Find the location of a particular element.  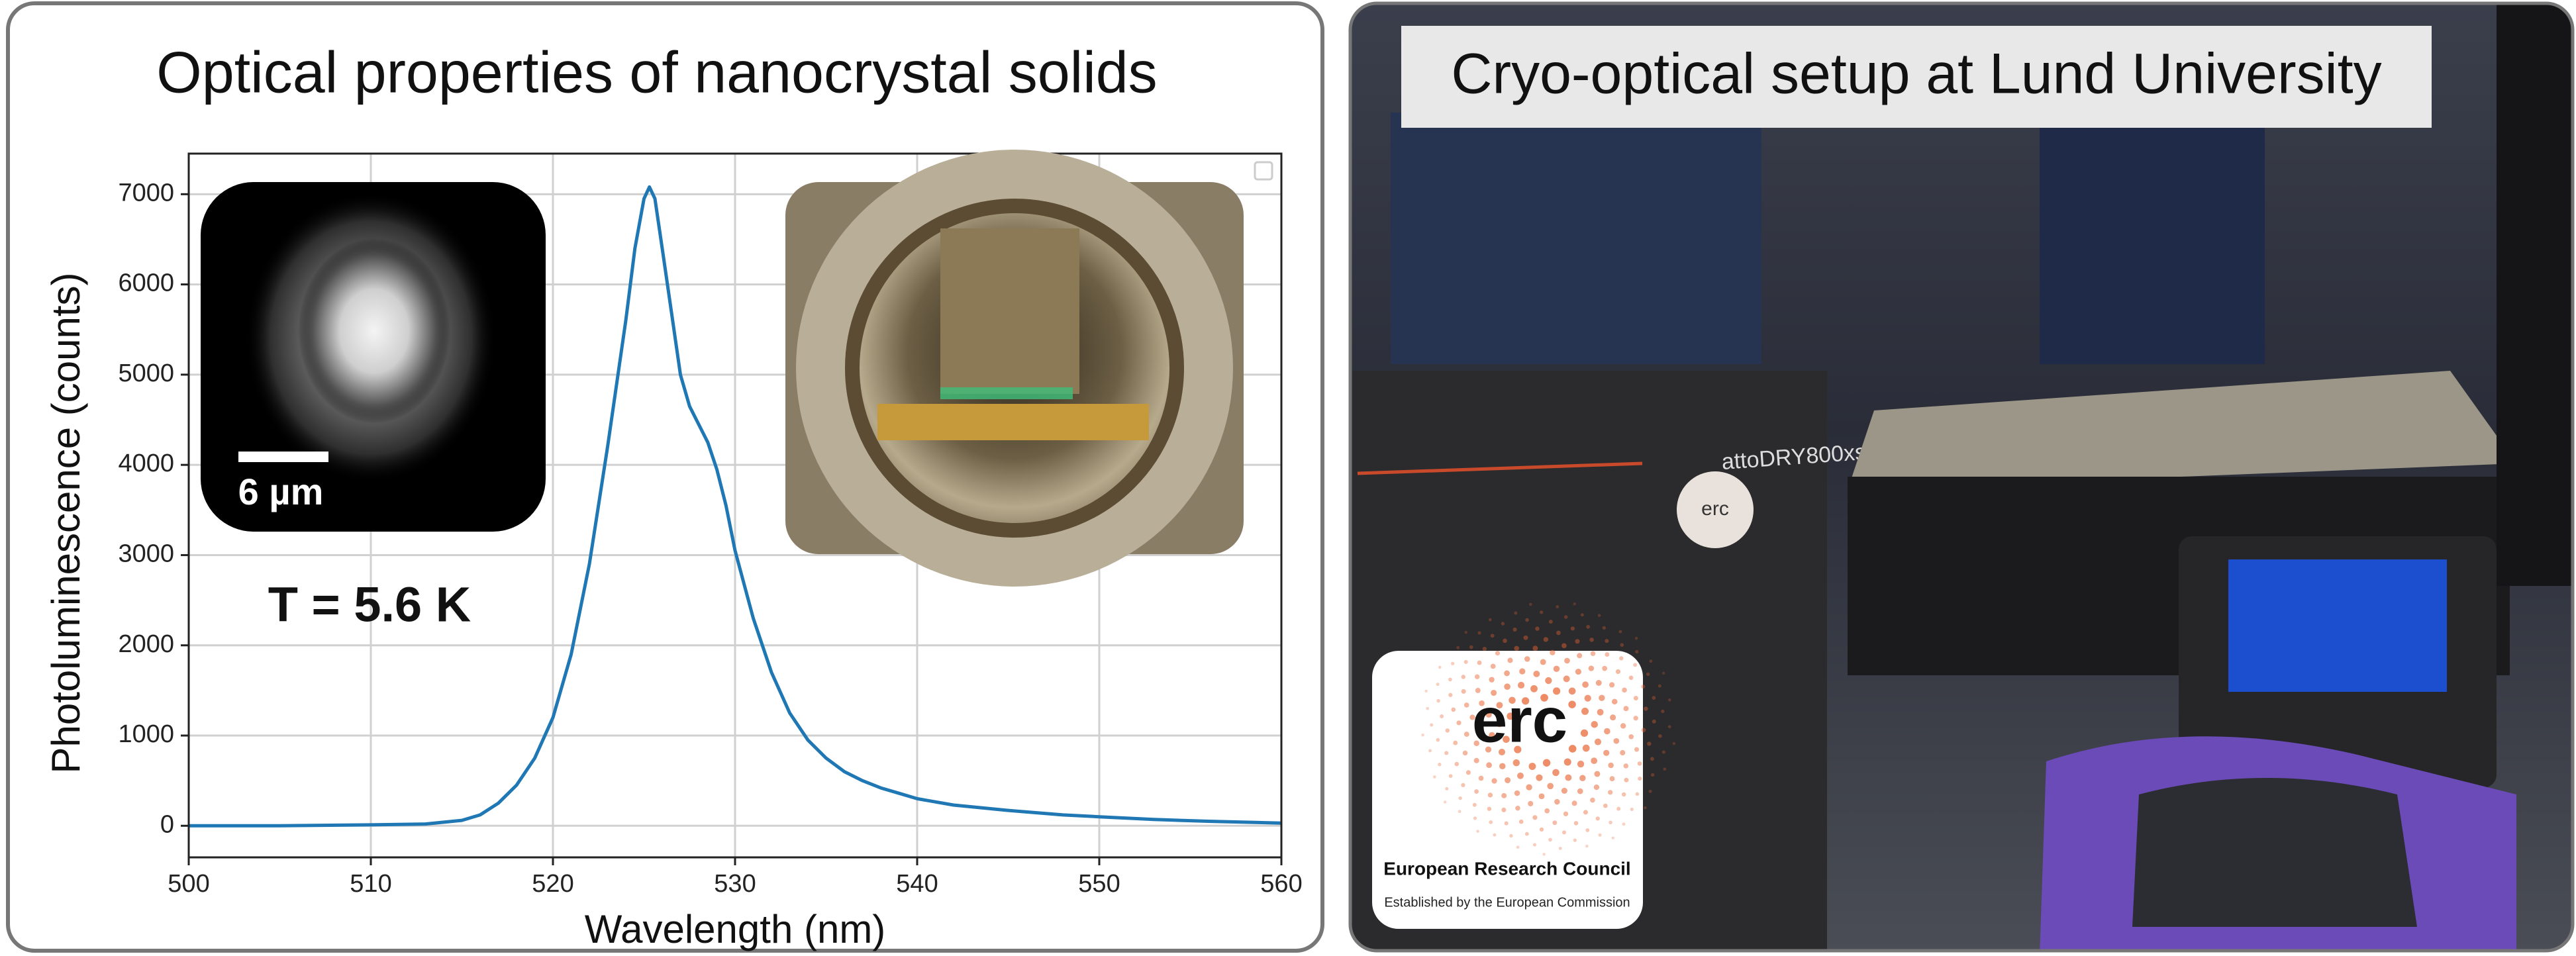

erc-subtitle: Established by the European Commission is located at coordinates (1507, 902).